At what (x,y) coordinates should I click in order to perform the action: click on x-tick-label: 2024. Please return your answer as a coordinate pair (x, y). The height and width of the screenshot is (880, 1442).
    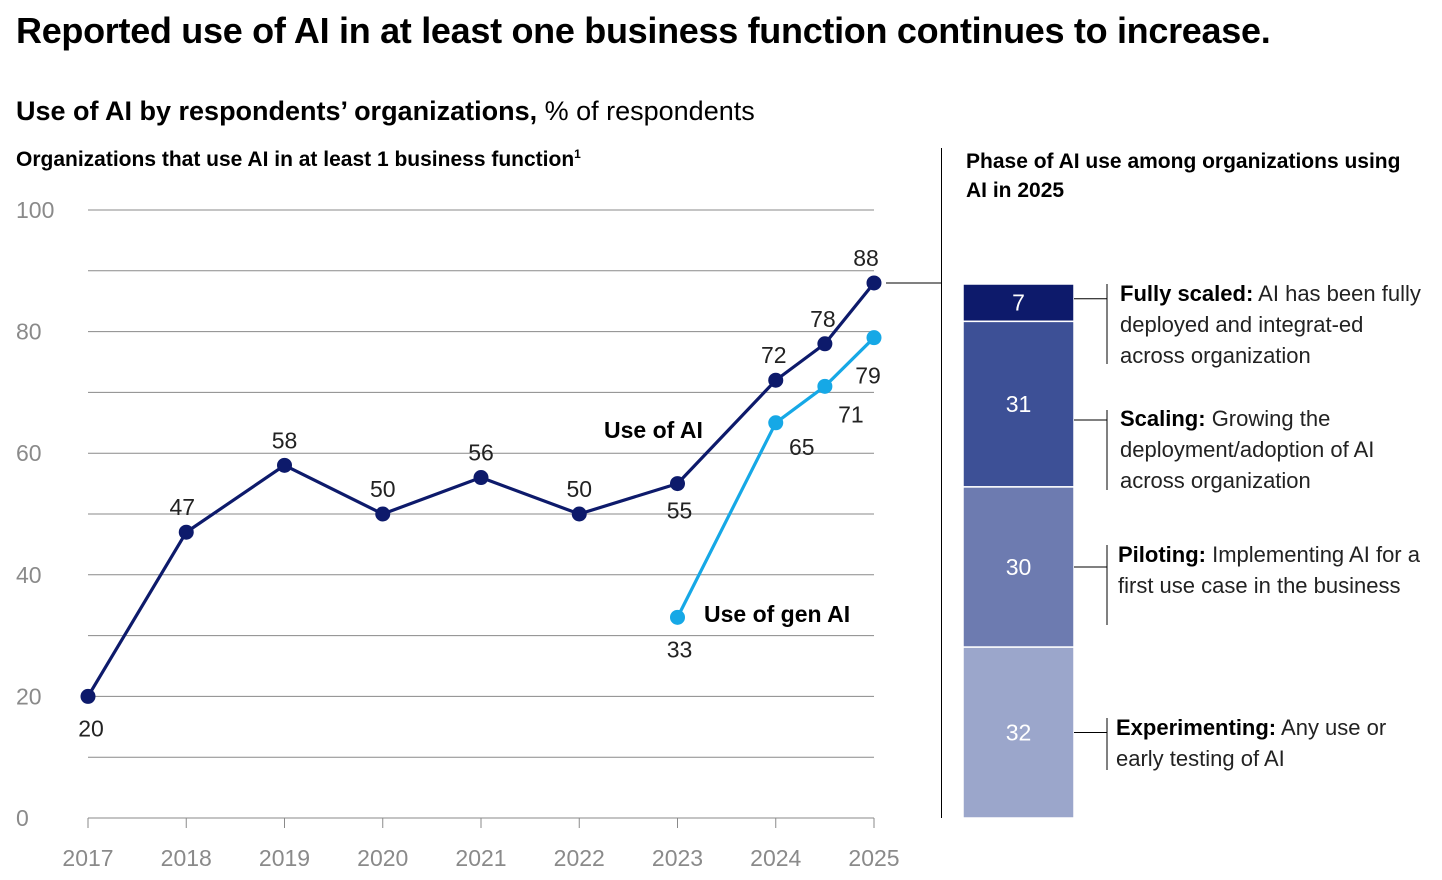
    Looking at the image, I should click on (775, 858).